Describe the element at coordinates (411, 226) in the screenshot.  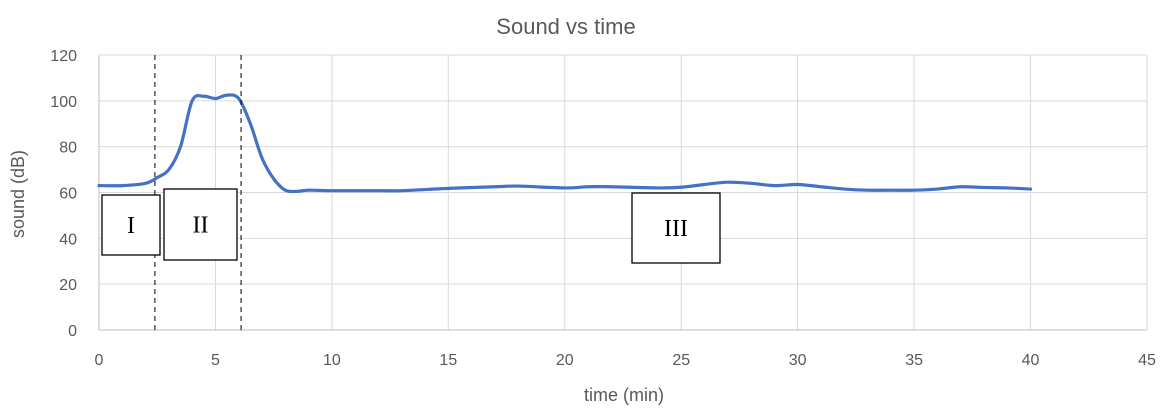
I see `phase-regions: I II III` at that location.